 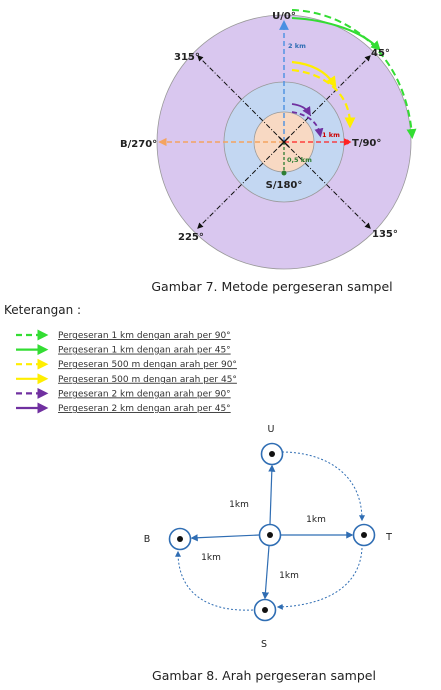 I want to click on node-center, so click(x=270, y=535).